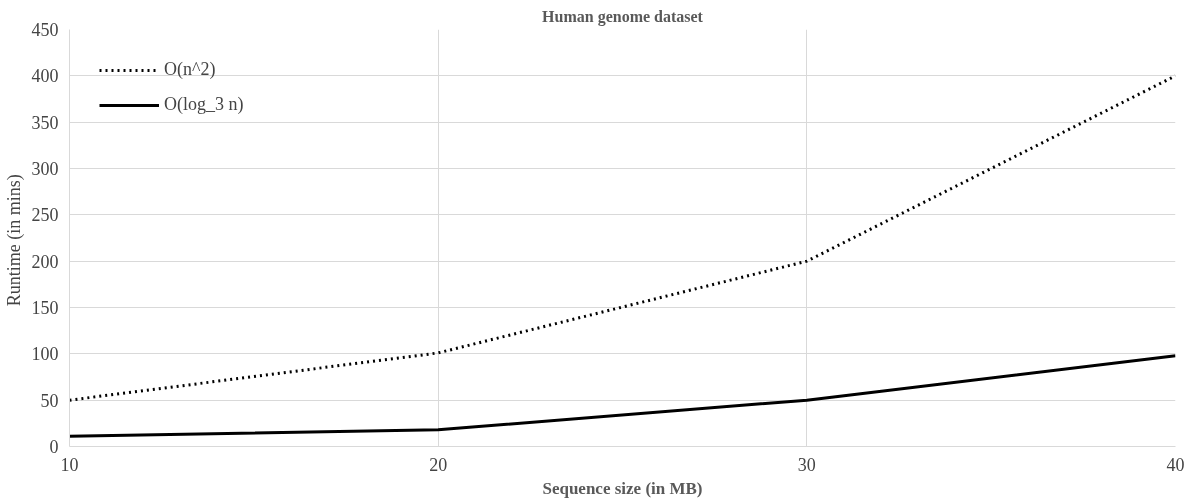 The image size is (1201, 504). I want to click on x-tick-label: 40, so click(1175, 464).